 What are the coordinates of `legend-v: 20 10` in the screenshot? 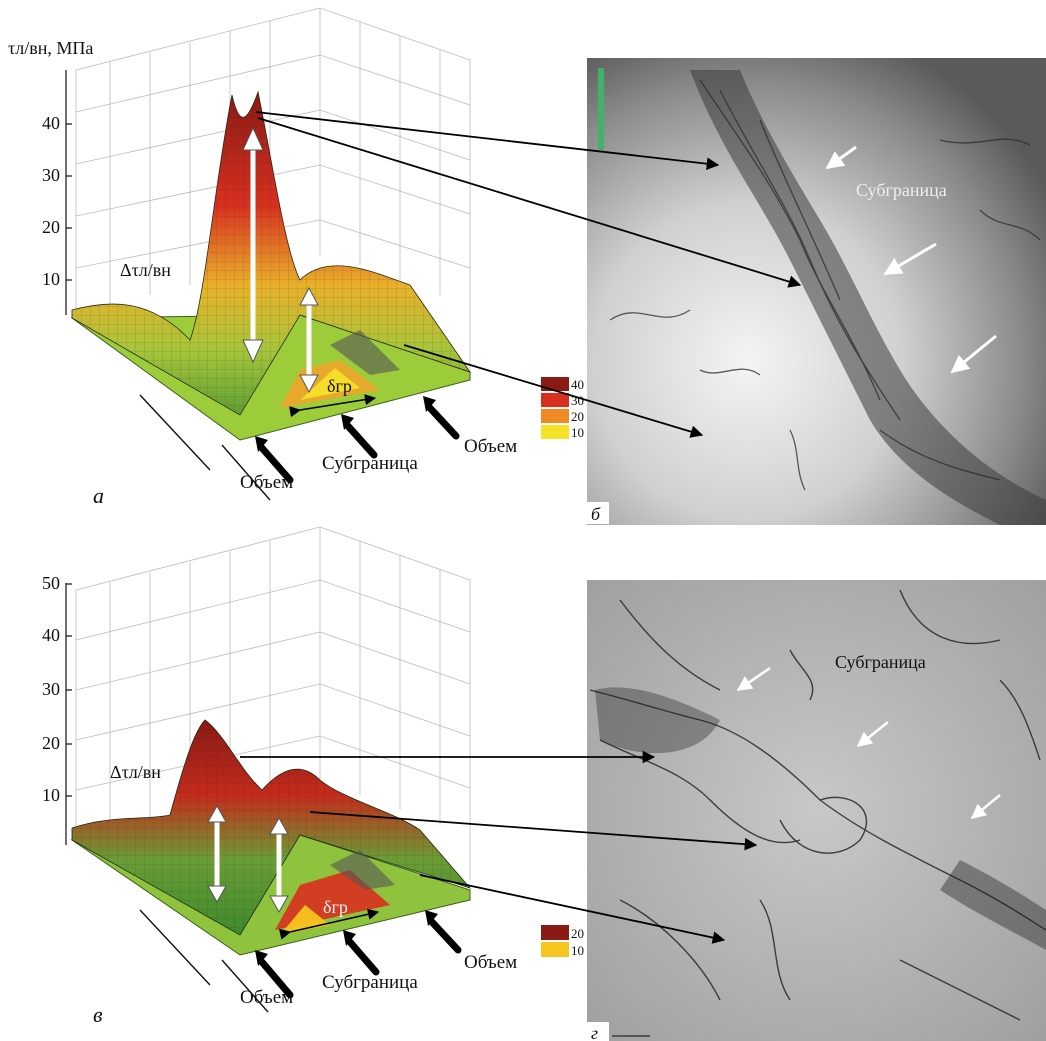 It's located at (562, 941).